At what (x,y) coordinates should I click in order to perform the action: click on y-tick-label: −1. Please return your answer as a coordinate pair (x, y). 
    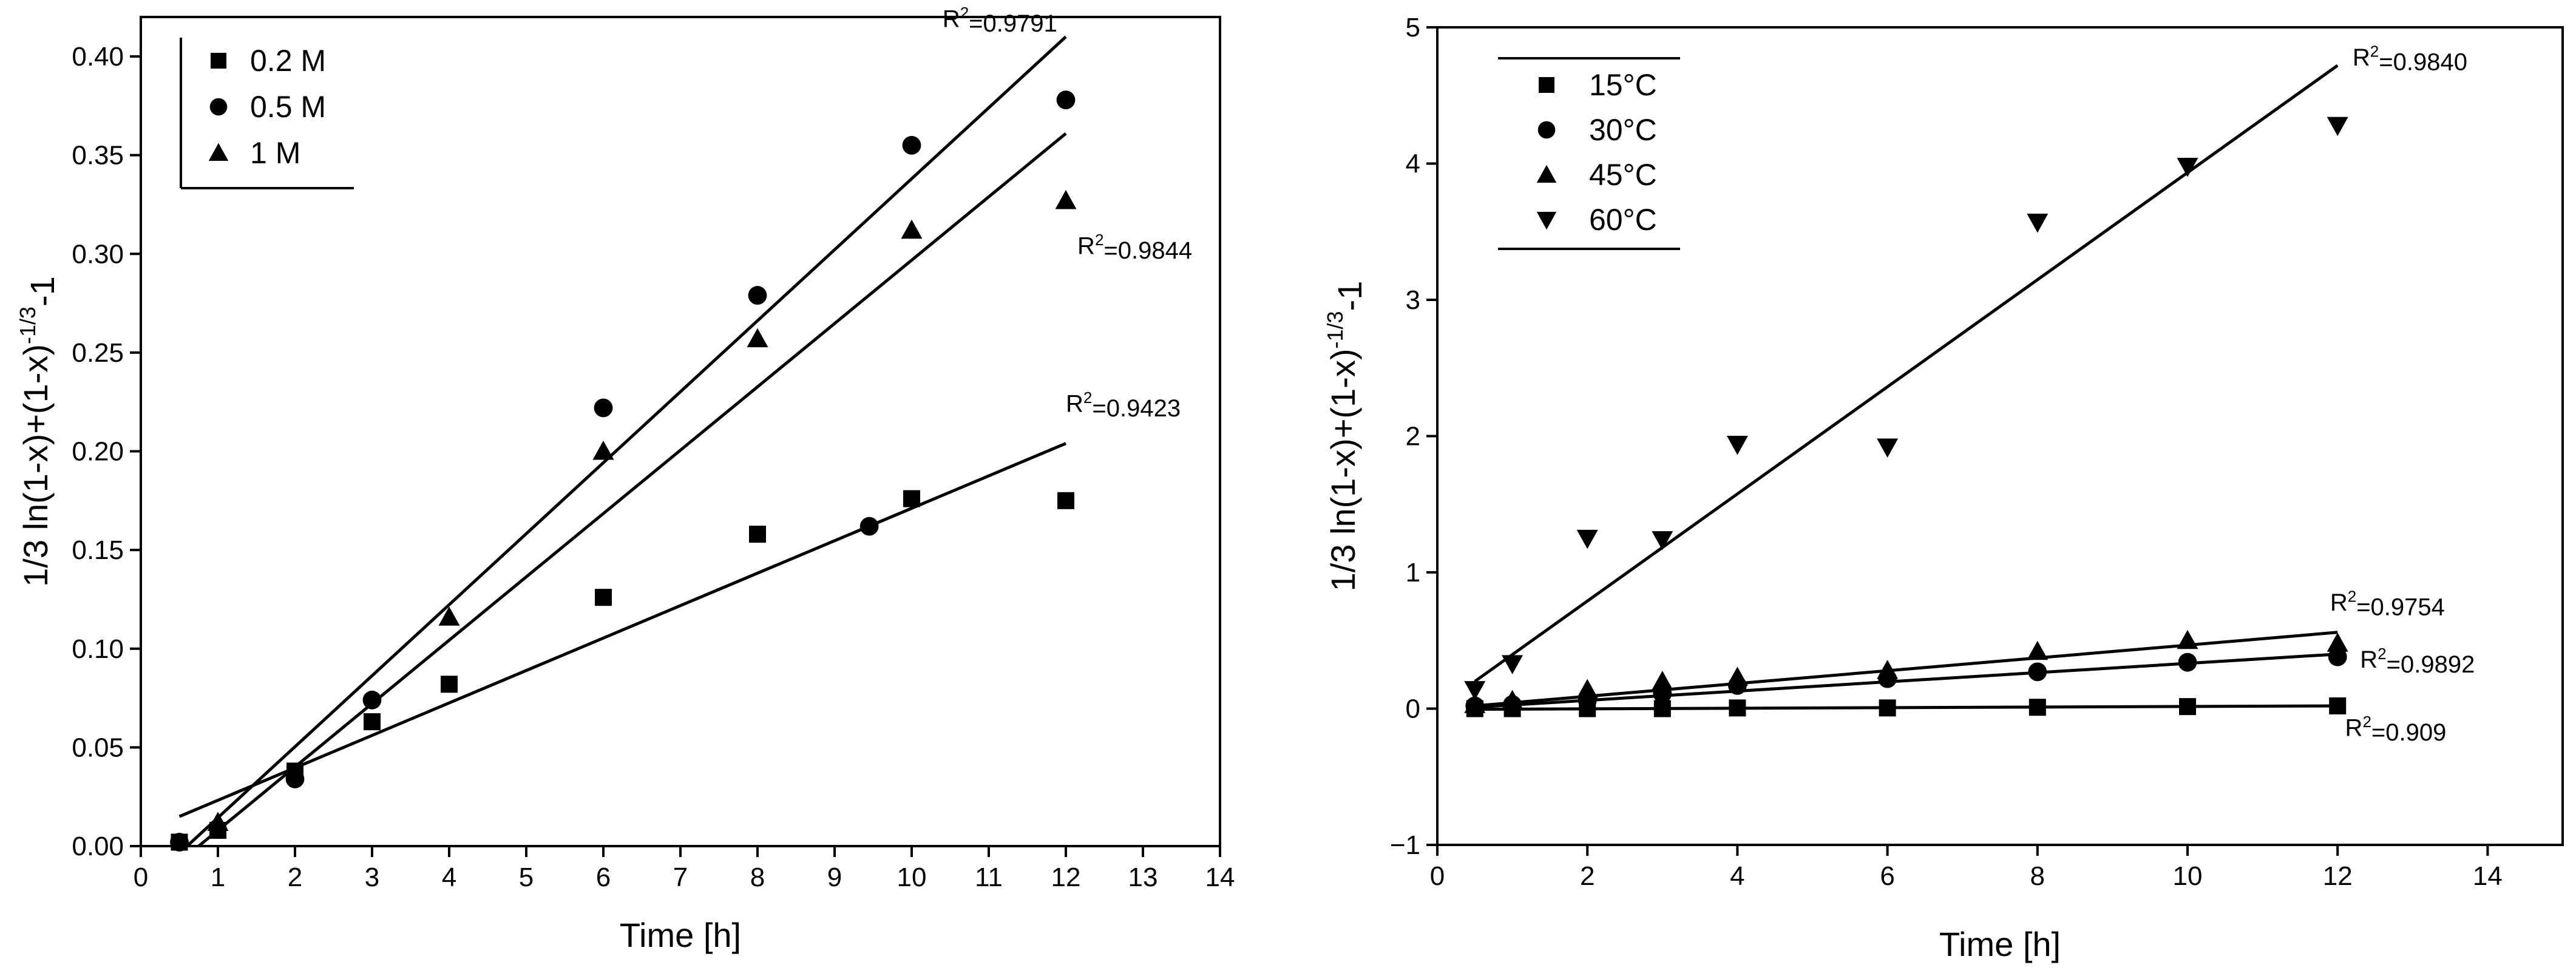
    Looking at the image, I should click on (1405, 845).